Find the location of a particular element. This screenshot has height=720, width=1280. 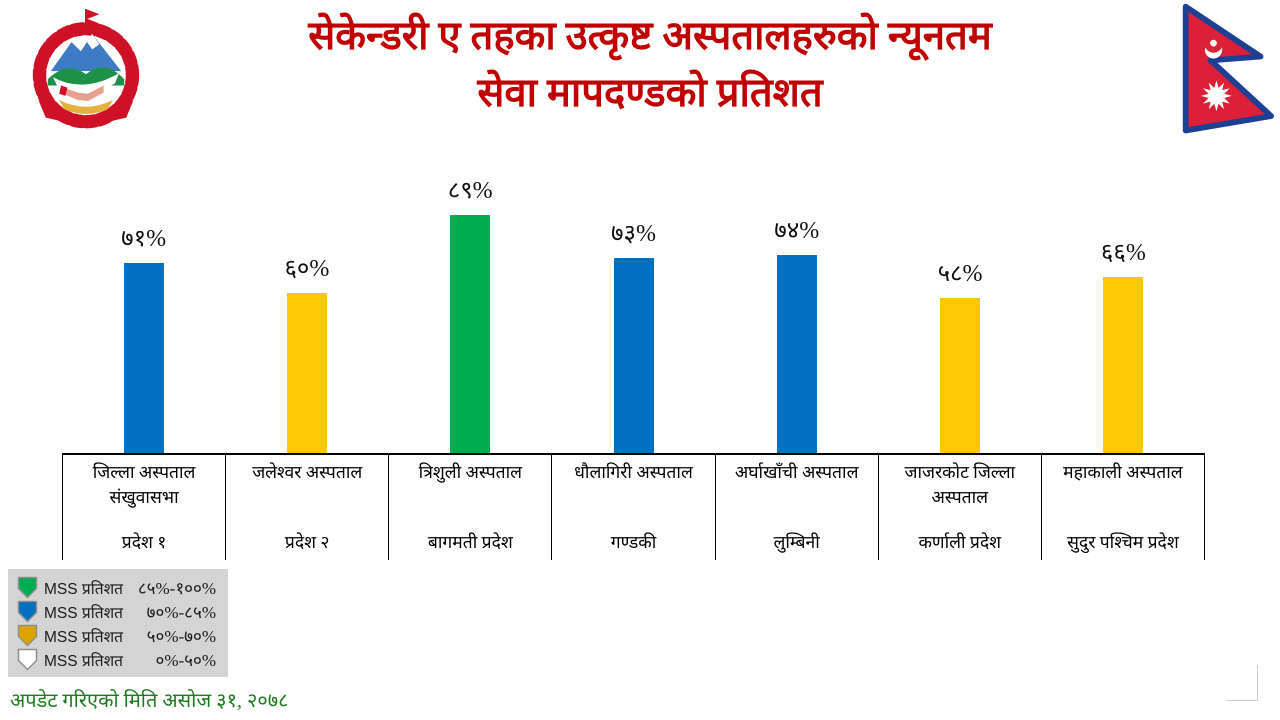

slide-number-placeholder is located at coordinates (1242, 683).